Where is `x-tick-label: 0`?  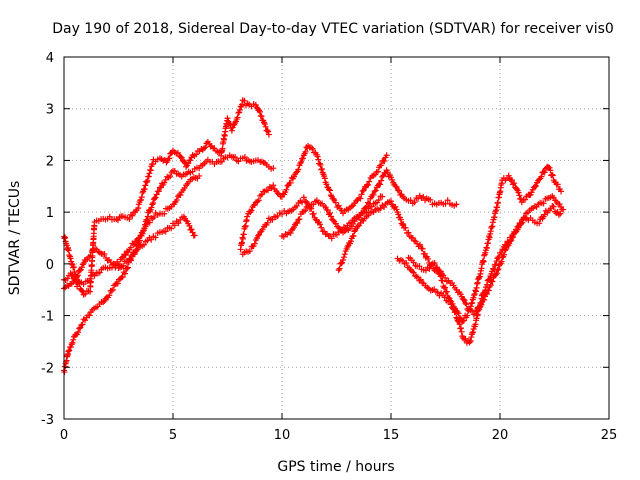 x-tick-label: 0 is located at coordinates (64, 435).